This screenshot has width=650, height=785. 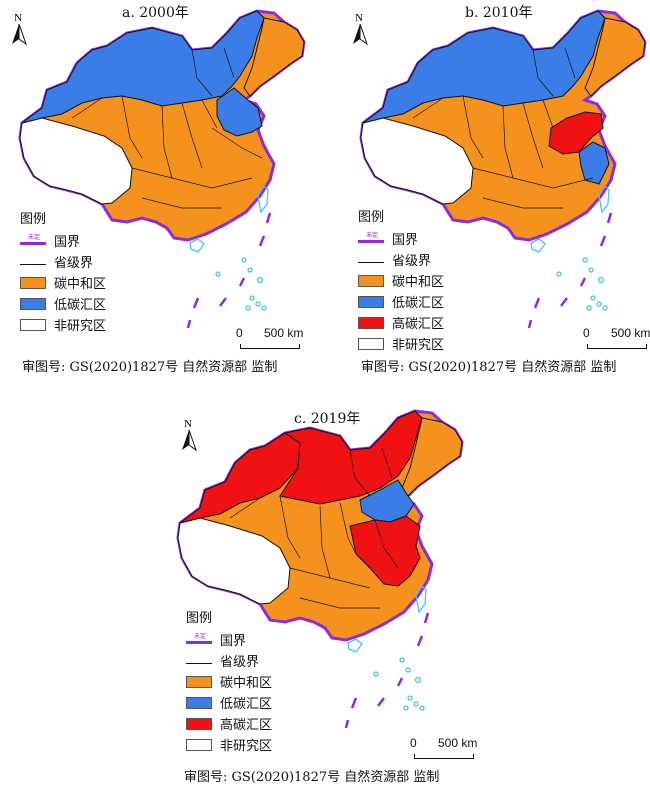 I want to click on region-high-carbon-central, so click(x=385, y=551).